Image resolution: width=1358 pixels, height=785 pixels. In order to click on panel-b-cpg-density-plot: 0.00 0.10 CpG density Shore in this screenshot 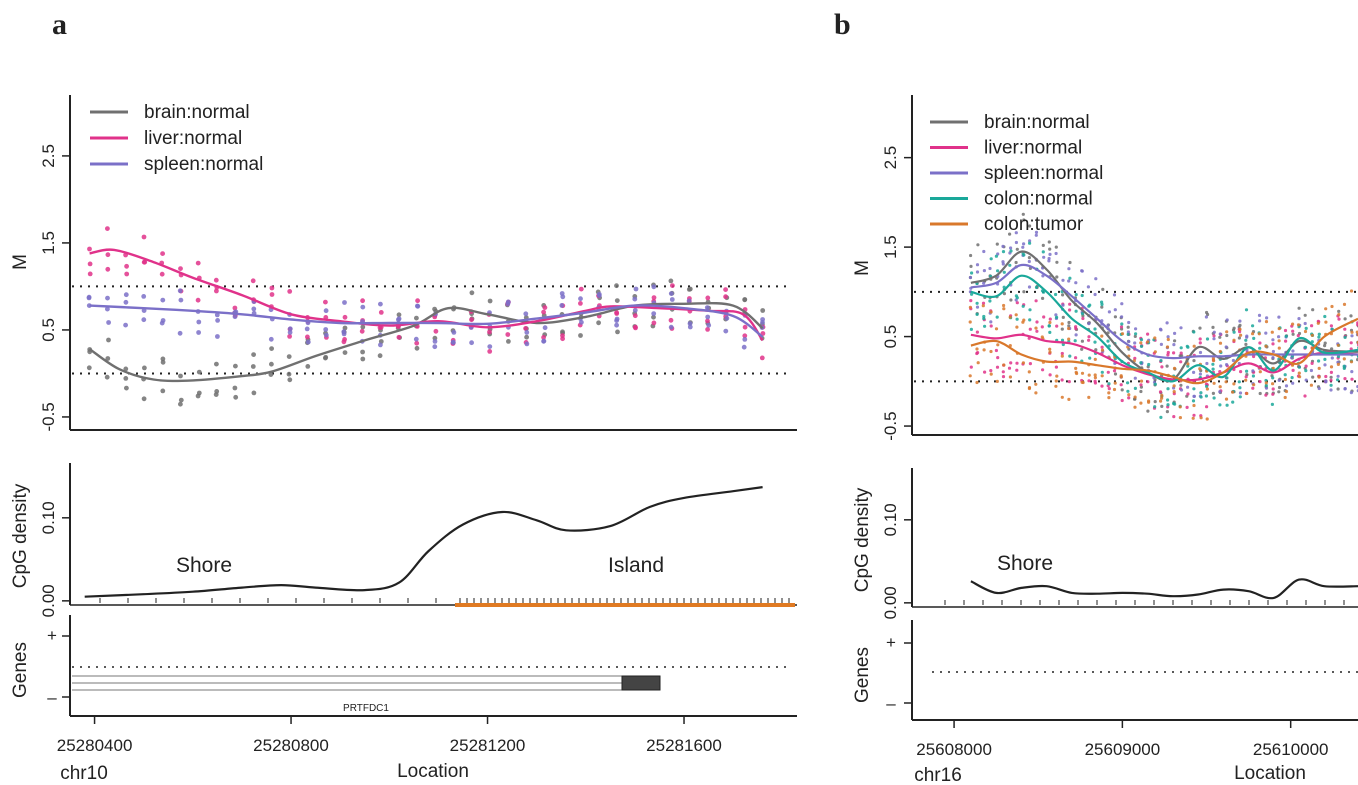, I will do `click(1105, 543)`.